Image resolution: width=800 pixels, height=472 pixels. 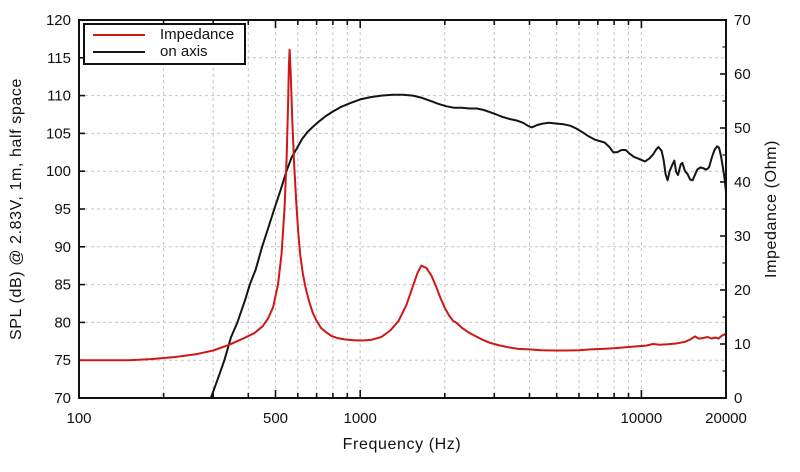 I want to click on legend-label-on-axis: on axis, so click(x=184, y=51).